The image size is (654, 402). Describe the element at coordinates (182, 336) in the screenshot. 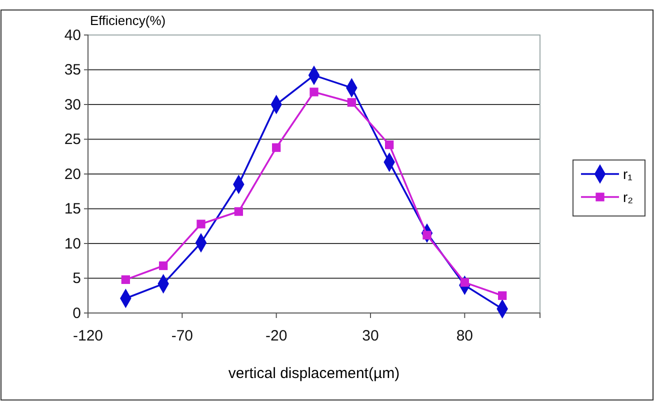

I see `x-tick-label: -70` at that location.